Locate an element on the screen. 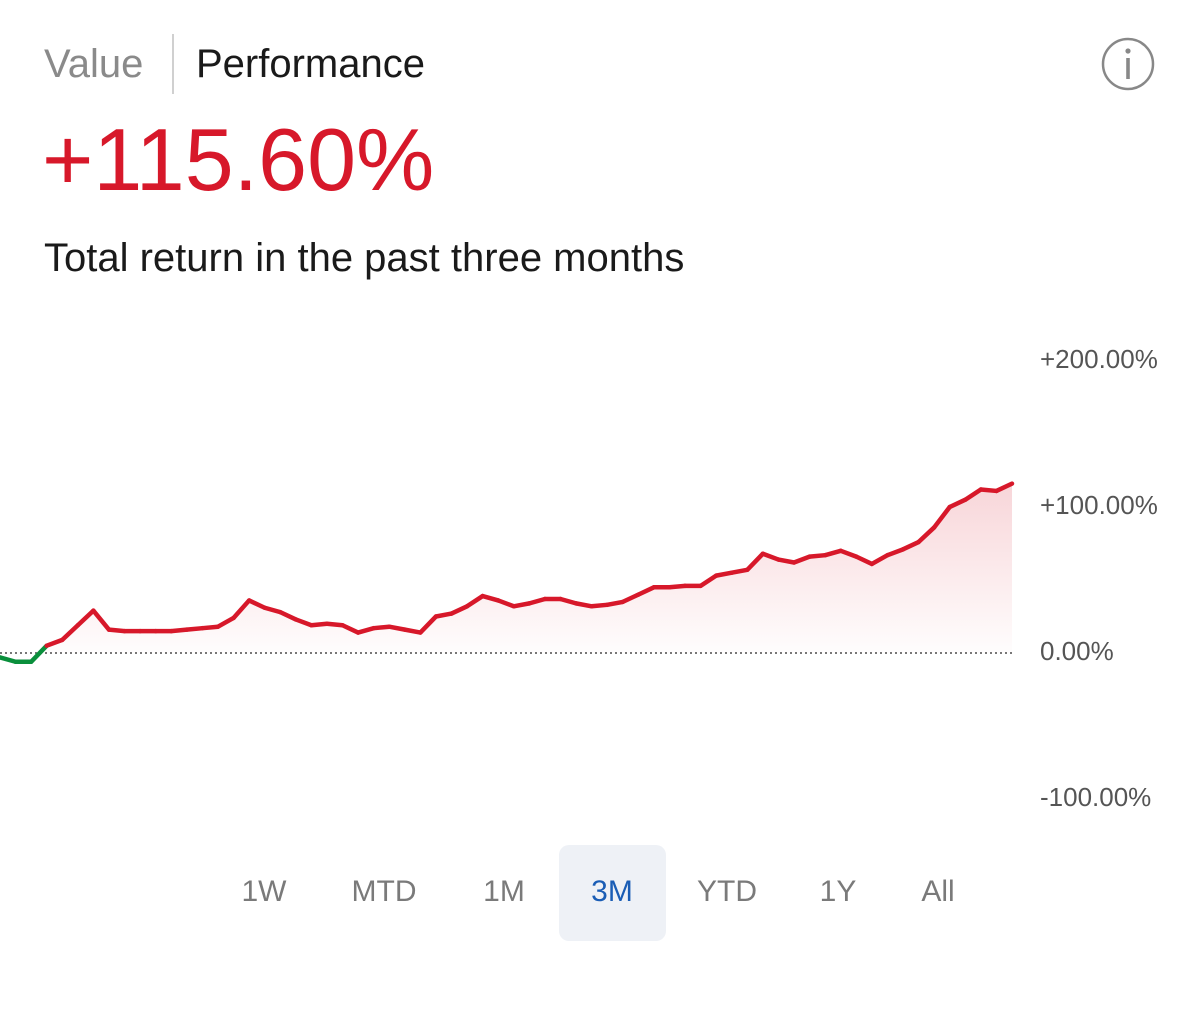 The width and height of the screenshot is (1200, 1013). range-label: 1W is located at coordinates (265, 891).